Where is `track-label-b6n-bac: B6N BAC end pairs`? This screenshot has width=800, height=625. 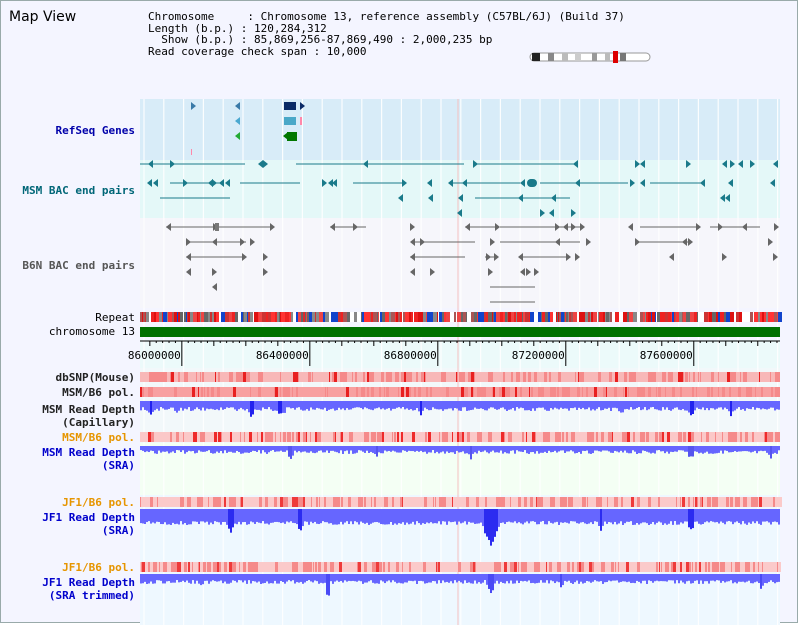
track-label-b6n-bac: B6N BAC end pairs is located at coordinates (78, 265).